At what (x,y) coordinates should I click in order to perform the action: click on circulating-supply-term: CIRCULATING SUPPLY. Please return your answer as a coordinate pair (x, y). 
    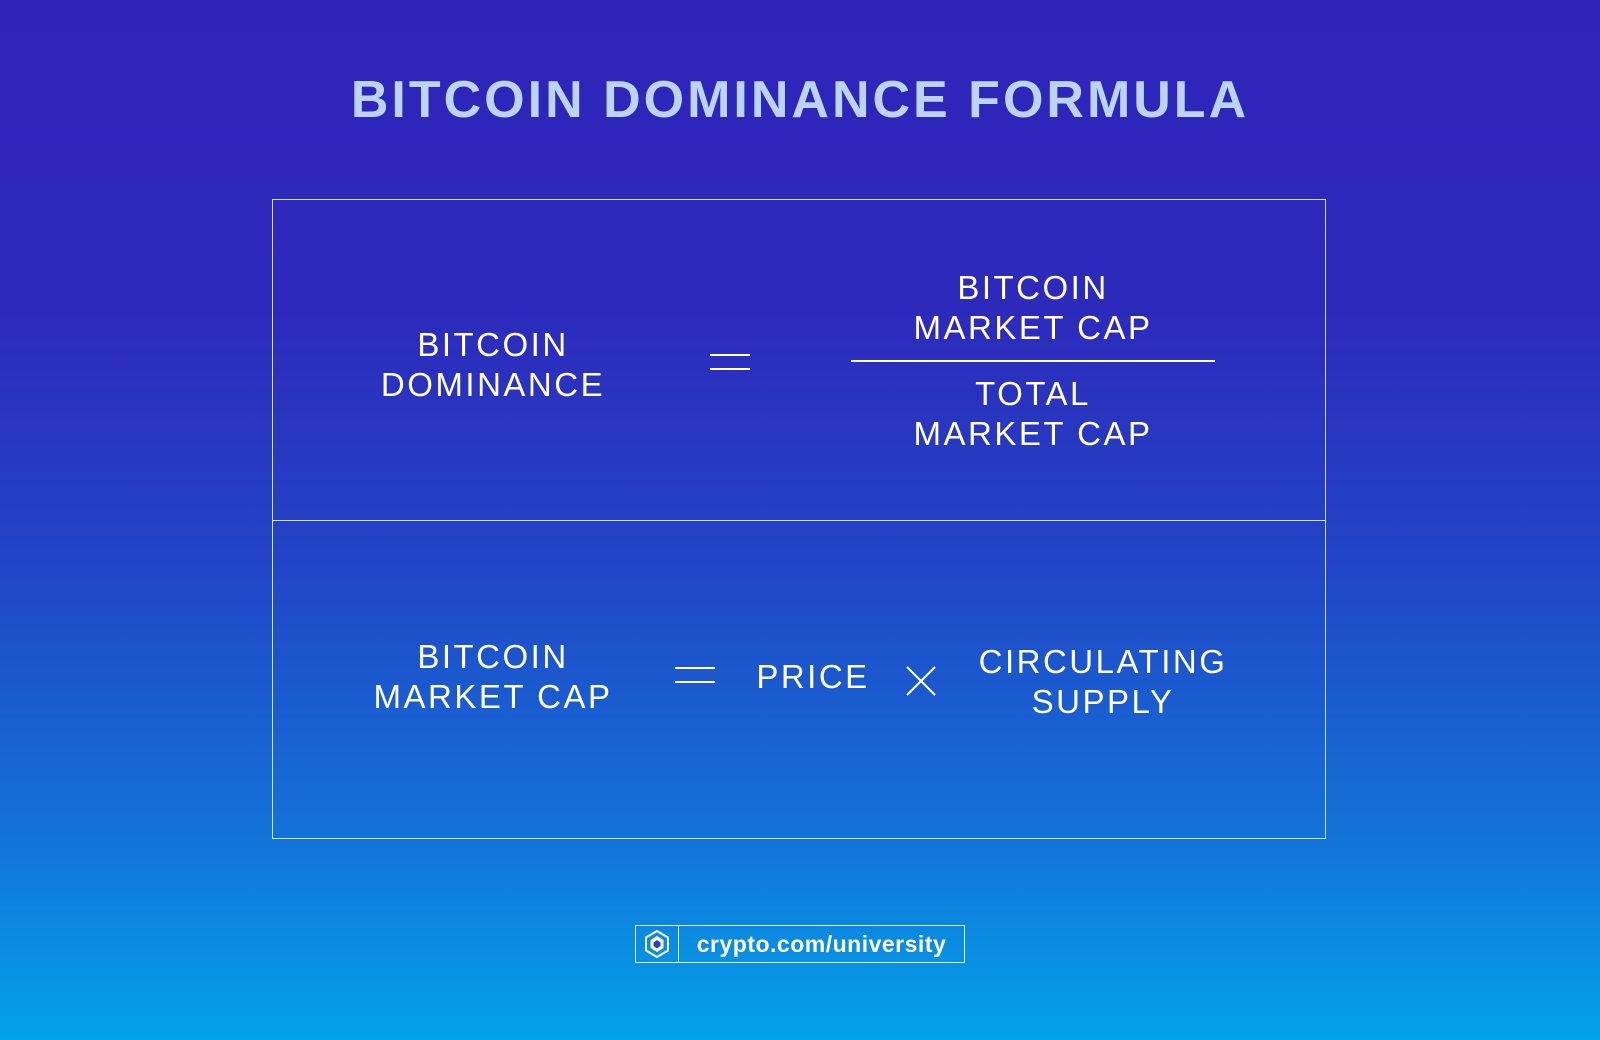
    Looking at the image, I should click on (1103, 682).